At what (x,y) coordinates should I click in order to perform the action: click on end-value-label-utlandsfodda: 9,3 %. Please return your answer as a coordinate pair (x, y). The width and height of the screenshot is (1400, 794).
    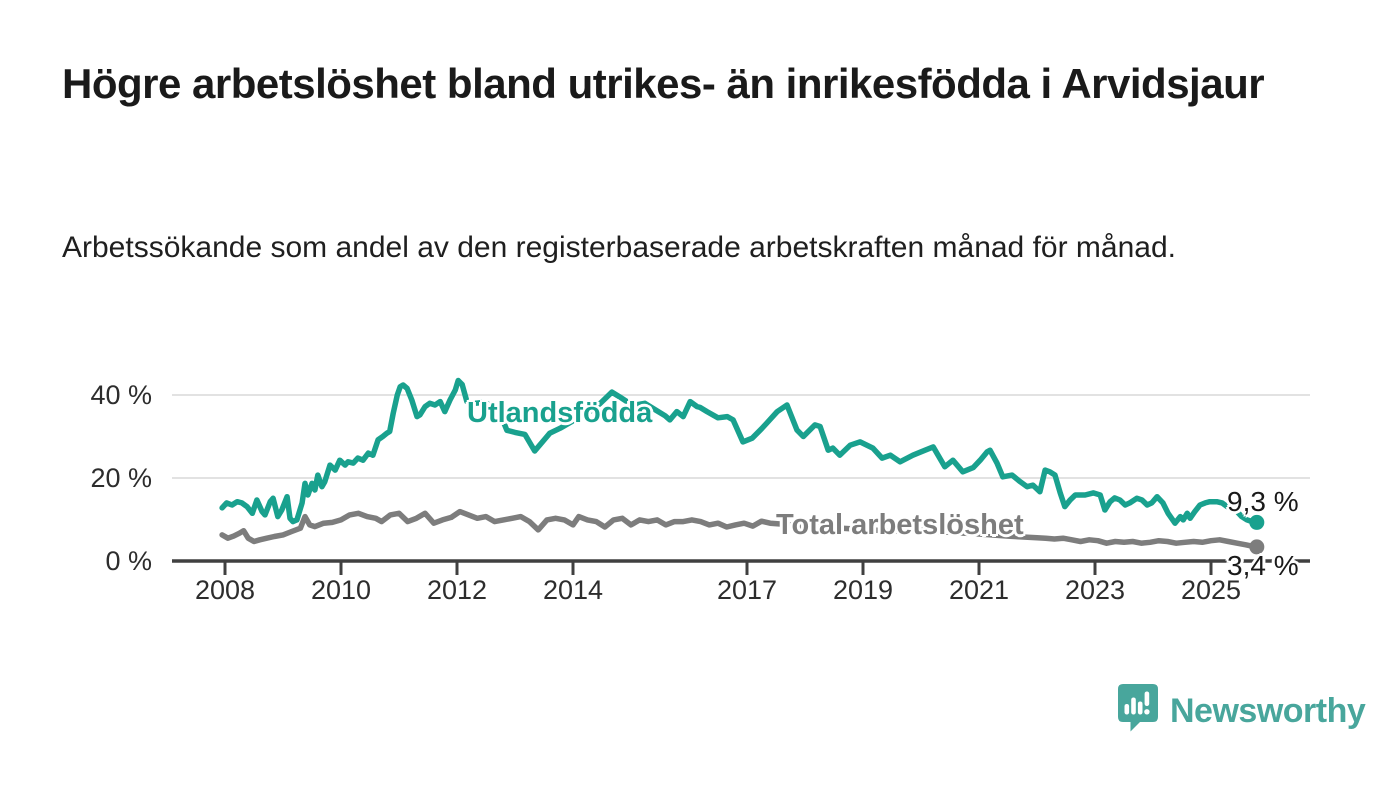
    Looking at the image, I should click on (1263, 501).